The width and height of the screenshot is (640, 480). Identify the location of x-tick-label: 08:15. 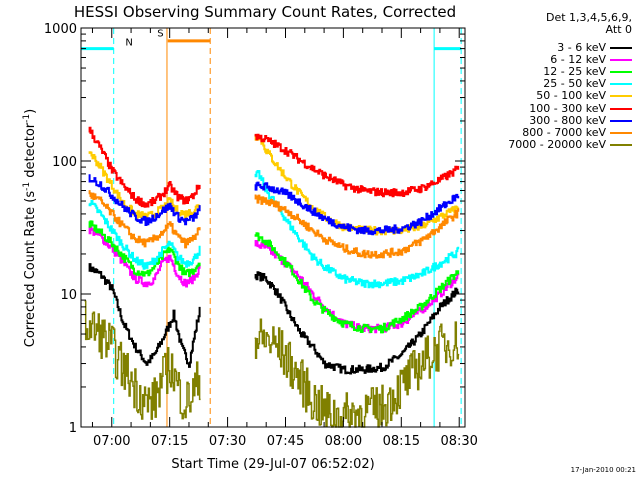
(401, 441).